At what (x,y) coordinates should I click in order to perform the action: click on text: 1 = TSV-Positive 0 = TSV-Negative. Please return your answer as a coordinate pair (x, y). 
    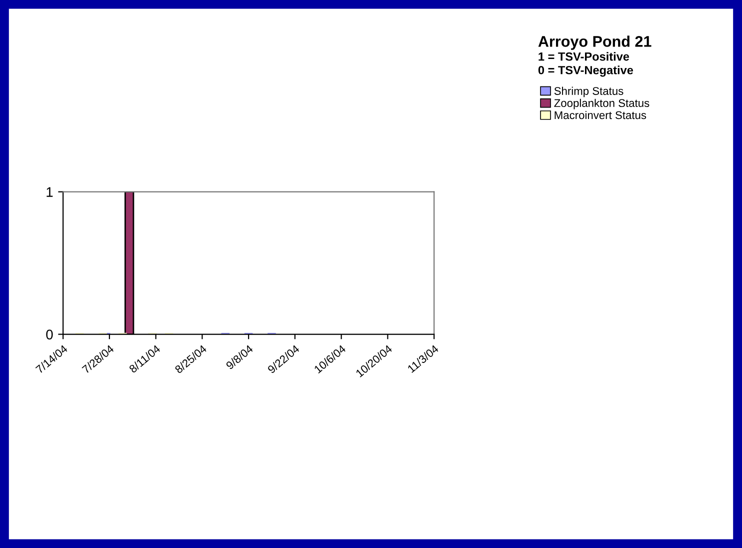
    Looking at the image, I should click on (586, 64).